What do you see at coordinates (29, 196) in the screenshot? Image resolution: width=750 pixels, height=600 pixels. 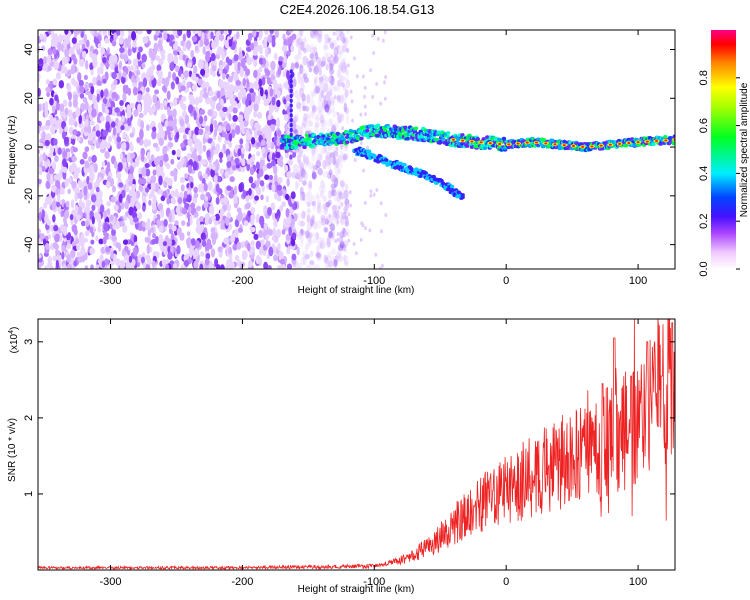 I see `spectrogram-ytick-label: -20` at bounding box center [29, 196].